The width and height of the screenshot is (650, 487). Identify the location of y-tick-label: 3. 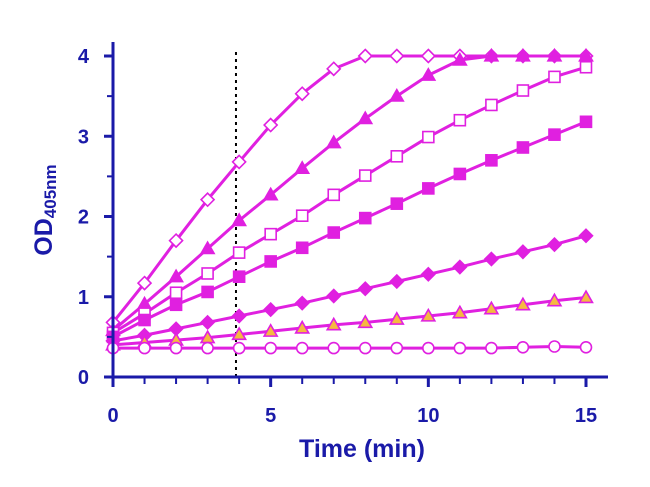
(83, 137).